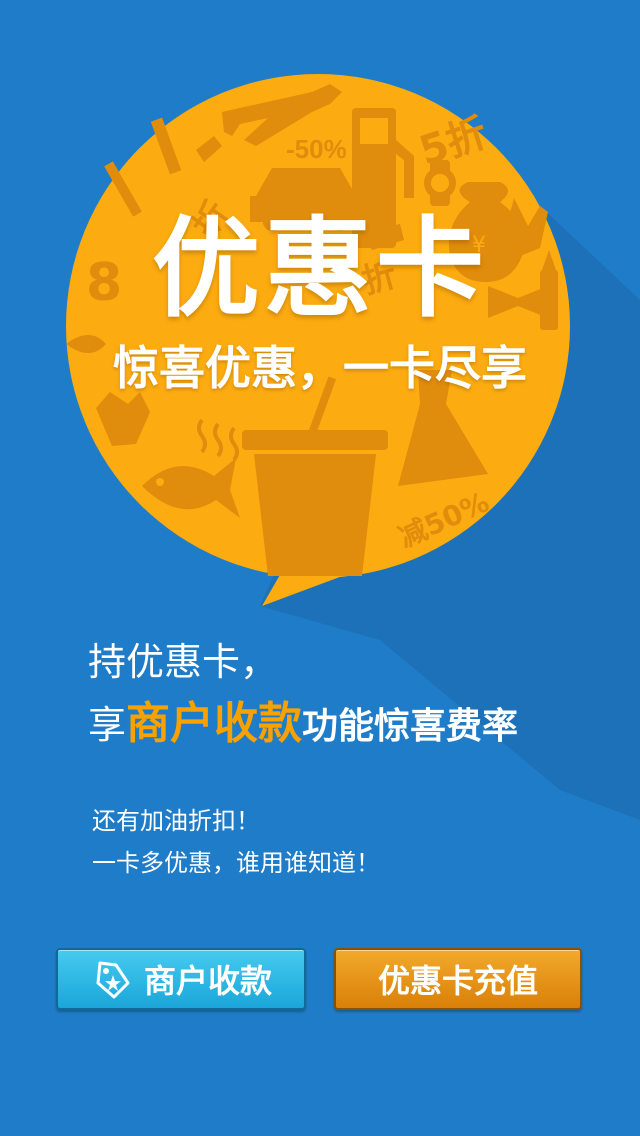 This screenshot has width=640, height=1136. Describe the element at coordinates (440, 183) in the screenshot. I see `watch-icon` at that location.